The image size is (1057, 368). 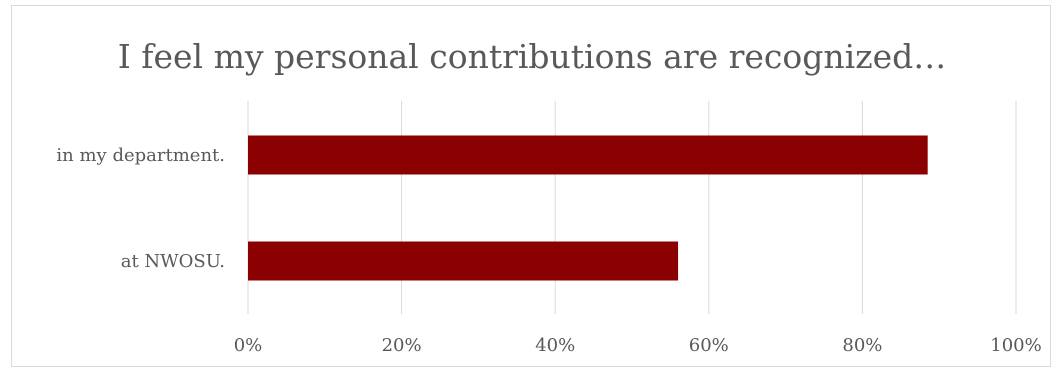 What do you see at coordinates (140, 208) in the screenshot?
I see `category-labels-group: in my department. at NWOSU.` at bounding box center [140, 208].